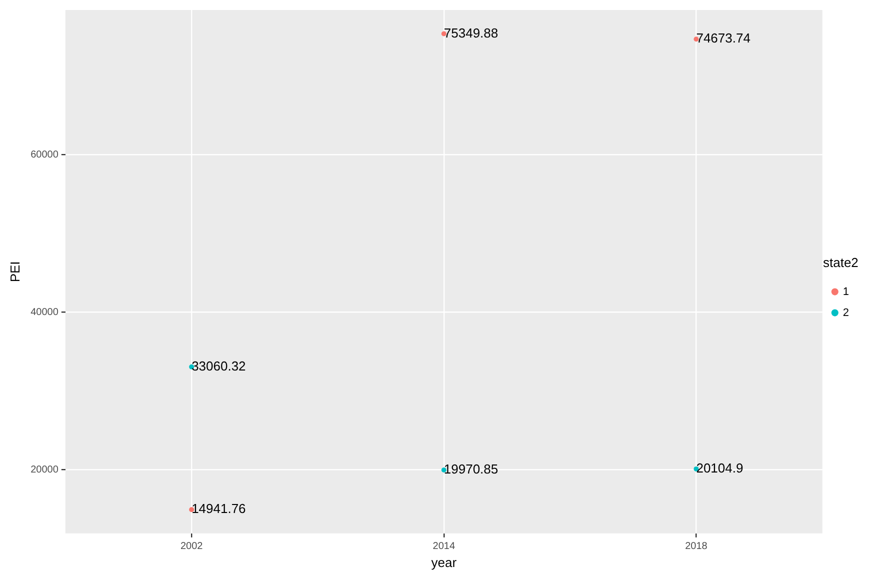 This screenshot has width=869, height=571. What do you see at coordinates (723, 38) in the screenshot?
I see `data-label: 74673.74` at bounding box center [723, 38].